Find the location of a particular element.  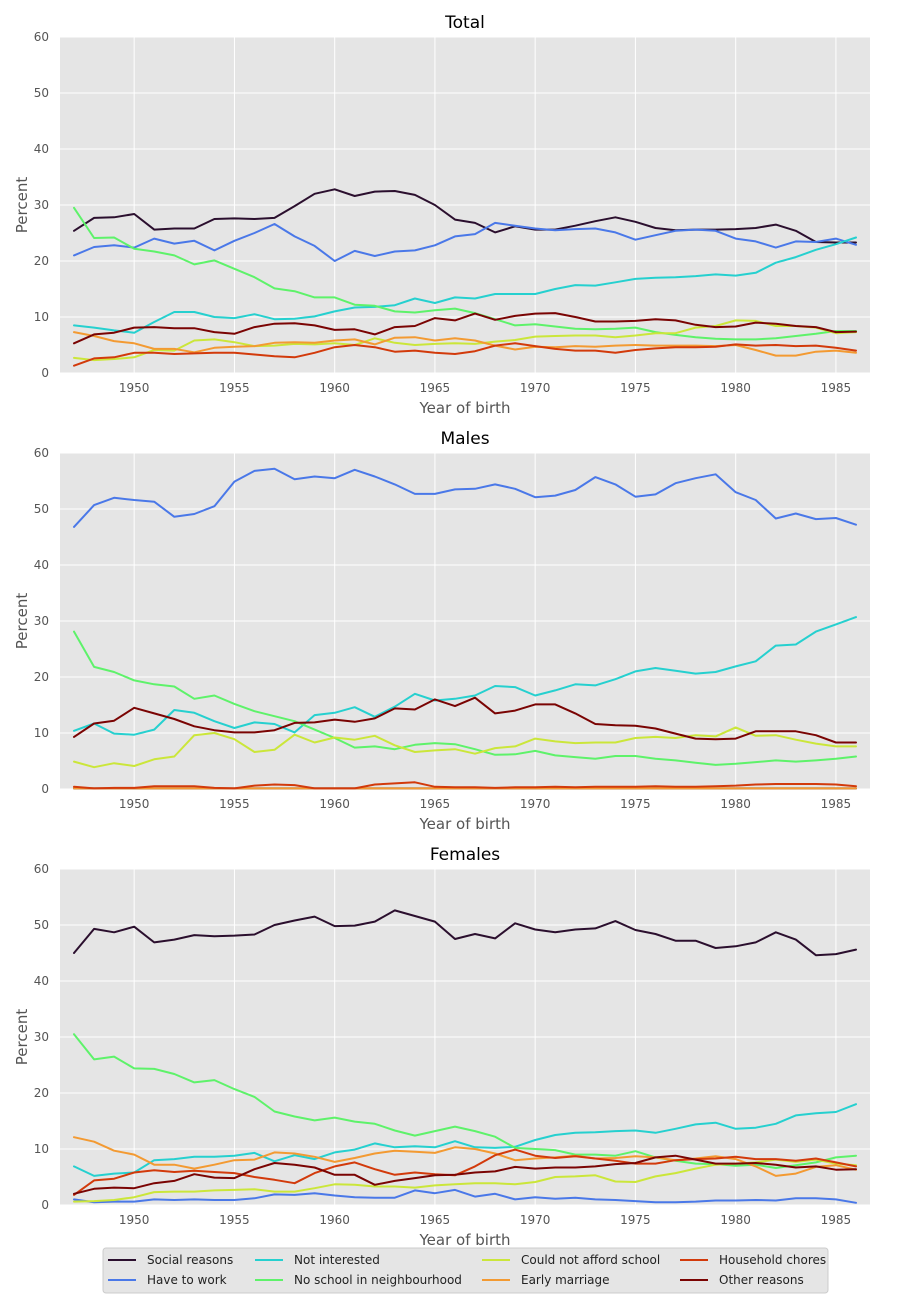

legend-frame is located at coordinates (465, 1270).